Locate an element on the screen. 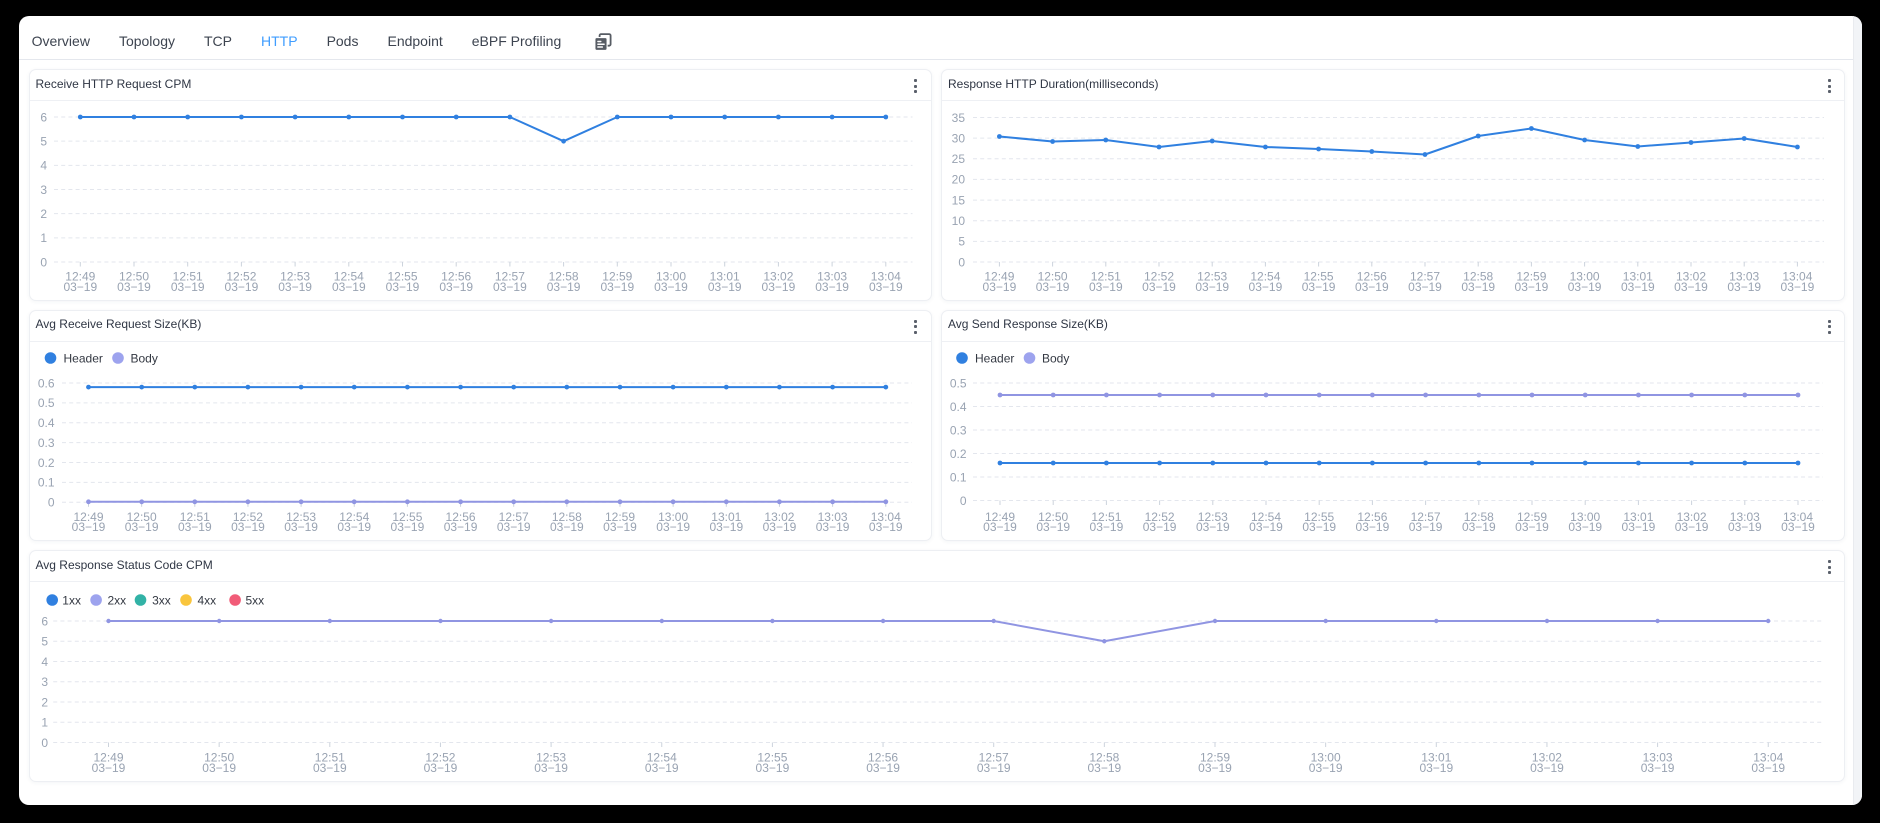 This screenshot has width=1880, height=823. svg-text: 12:49 is located at coordinates (88, 517).